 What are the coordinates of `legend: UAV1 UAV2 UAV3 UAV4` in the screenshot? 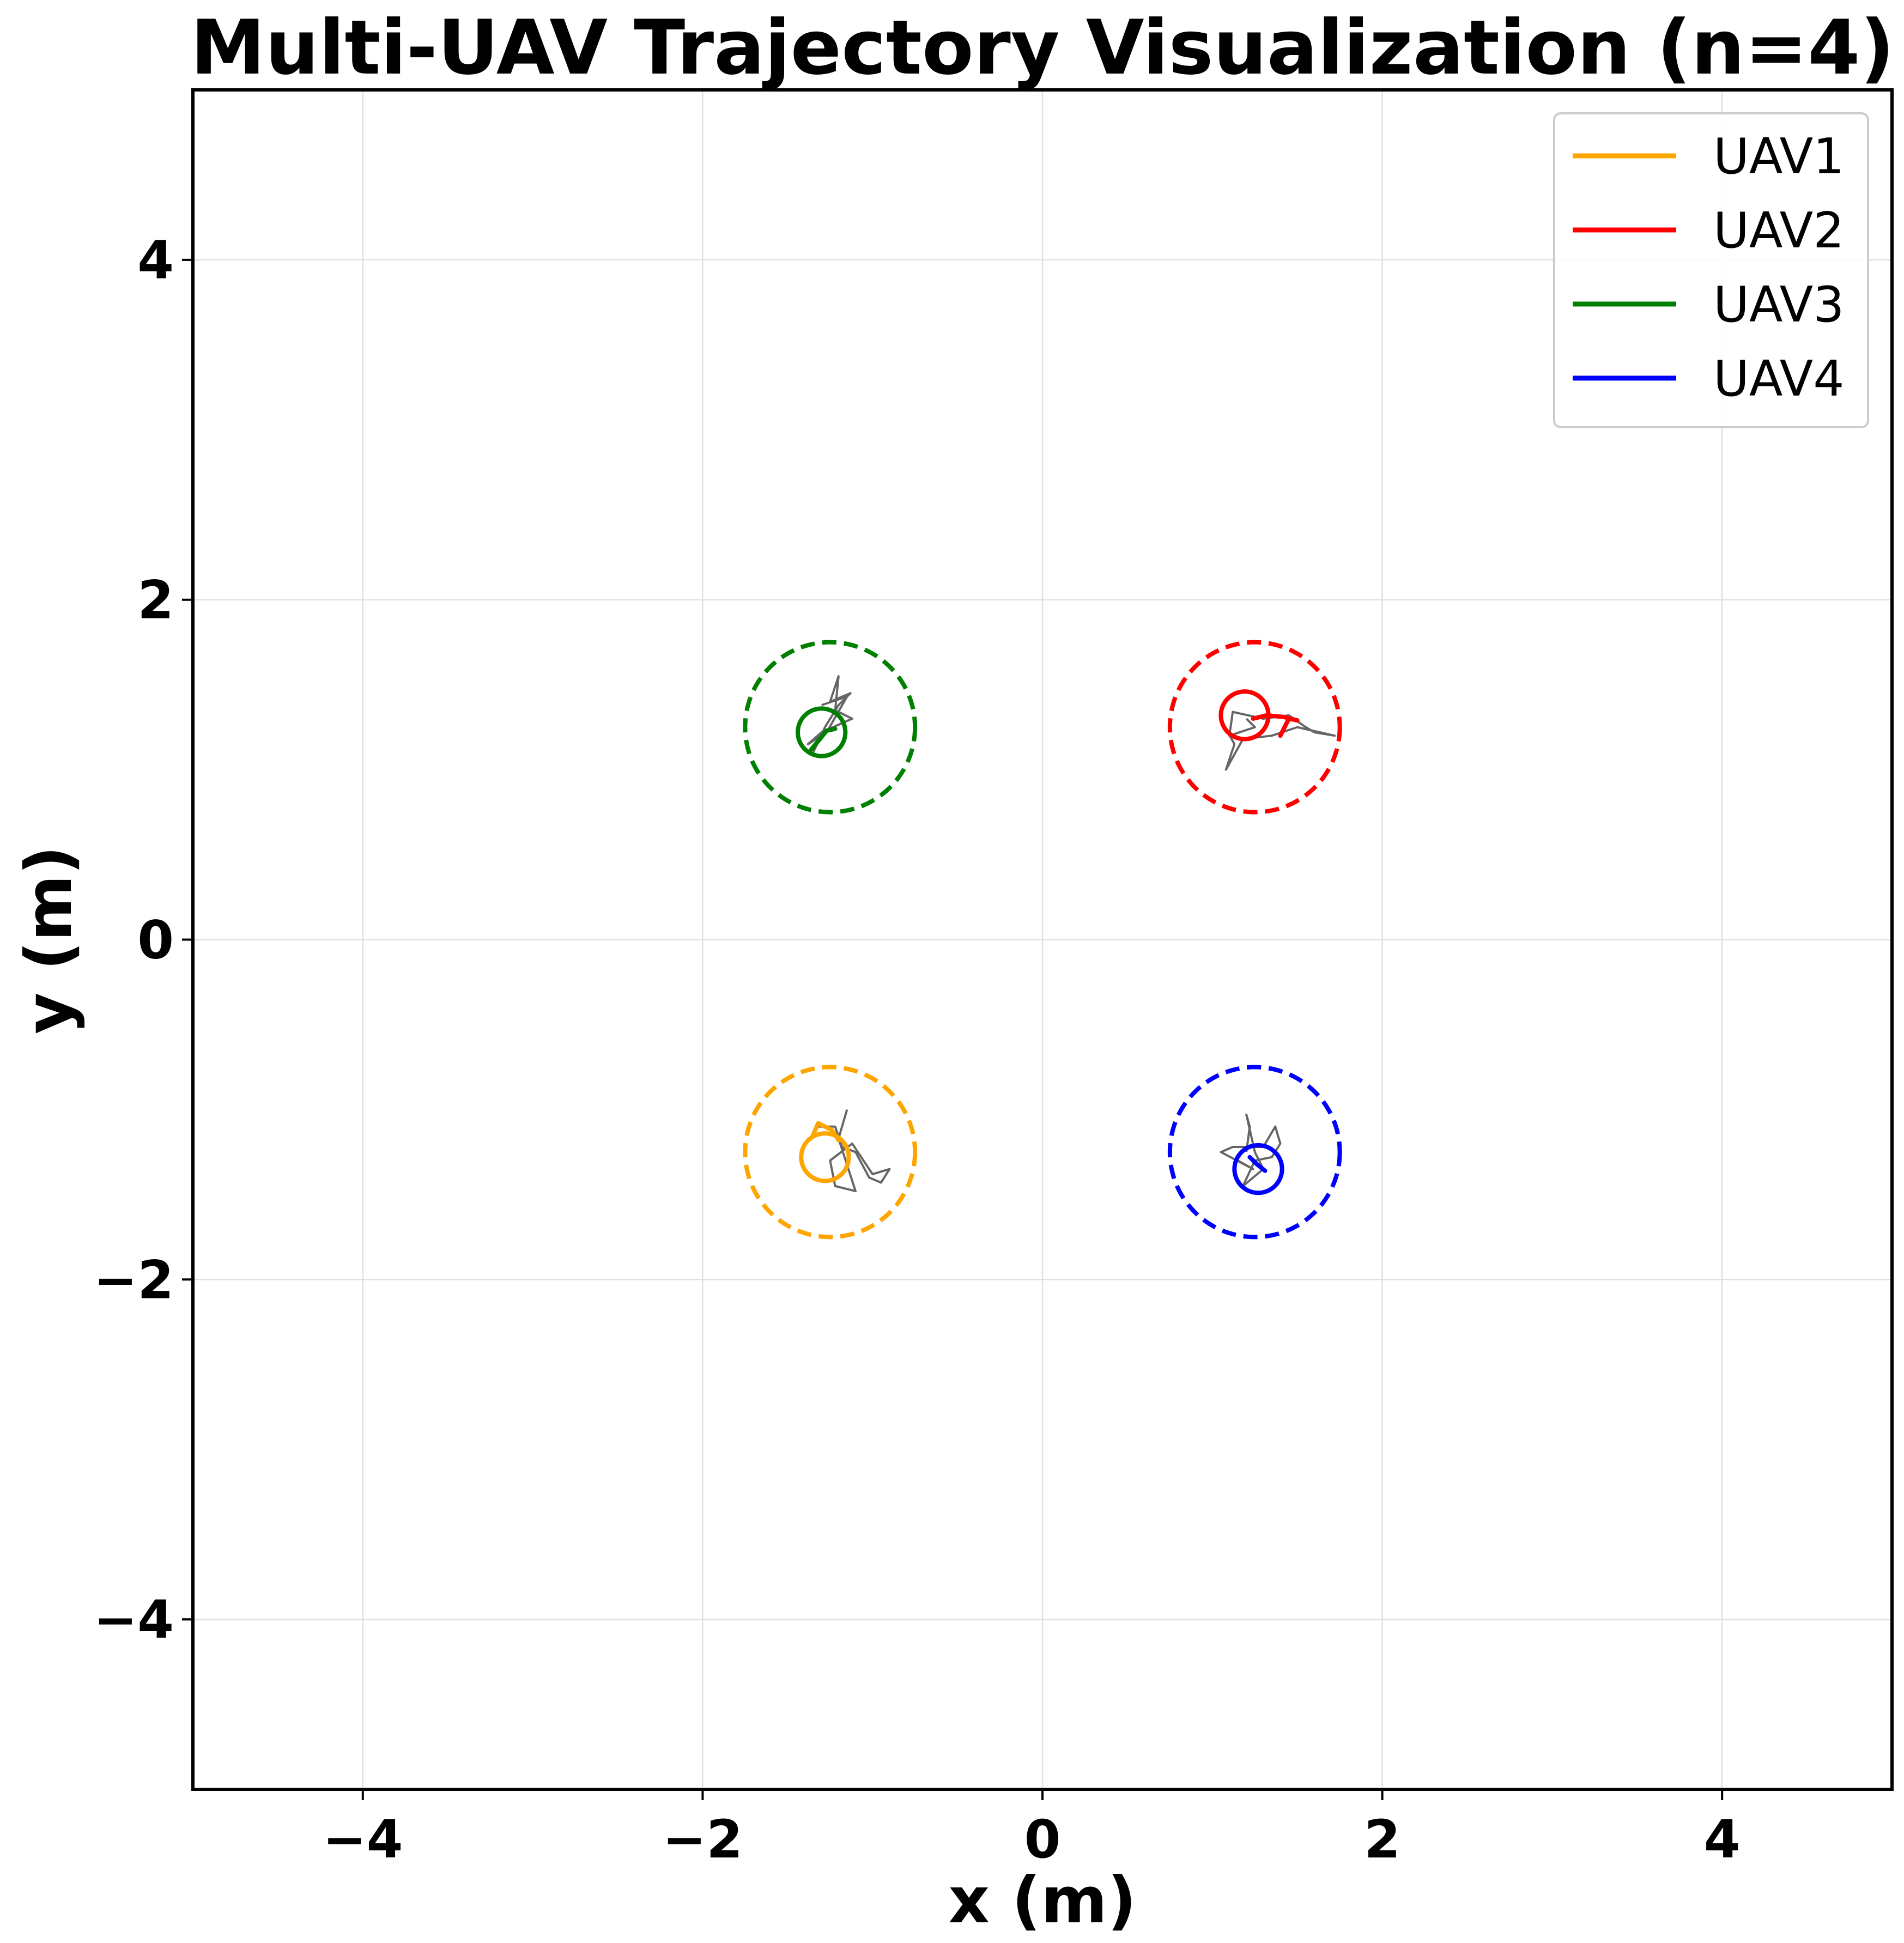 It's located at (1711, 270).